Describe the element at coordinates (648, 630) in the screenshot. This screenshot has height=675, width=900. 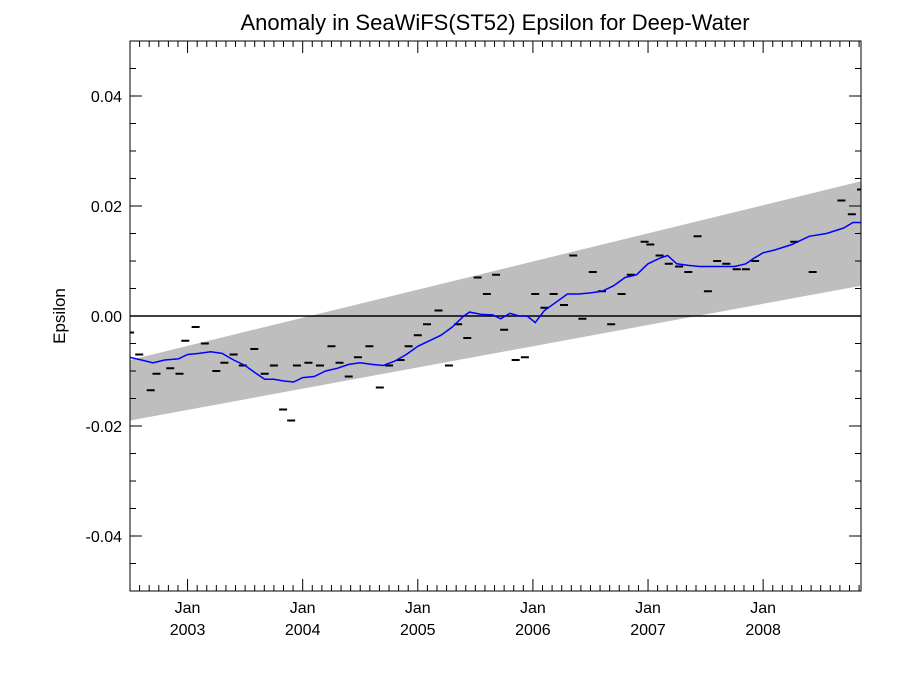
I see `x-tick-label-year: 2007` at that location.